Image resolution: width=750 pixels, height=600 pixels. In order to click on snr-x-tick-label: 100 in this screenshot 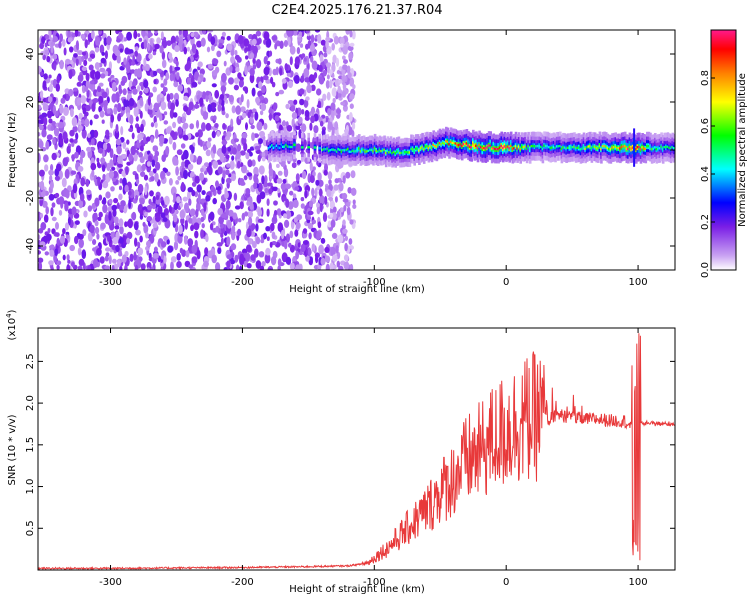, I will do `click(638, 582)`.